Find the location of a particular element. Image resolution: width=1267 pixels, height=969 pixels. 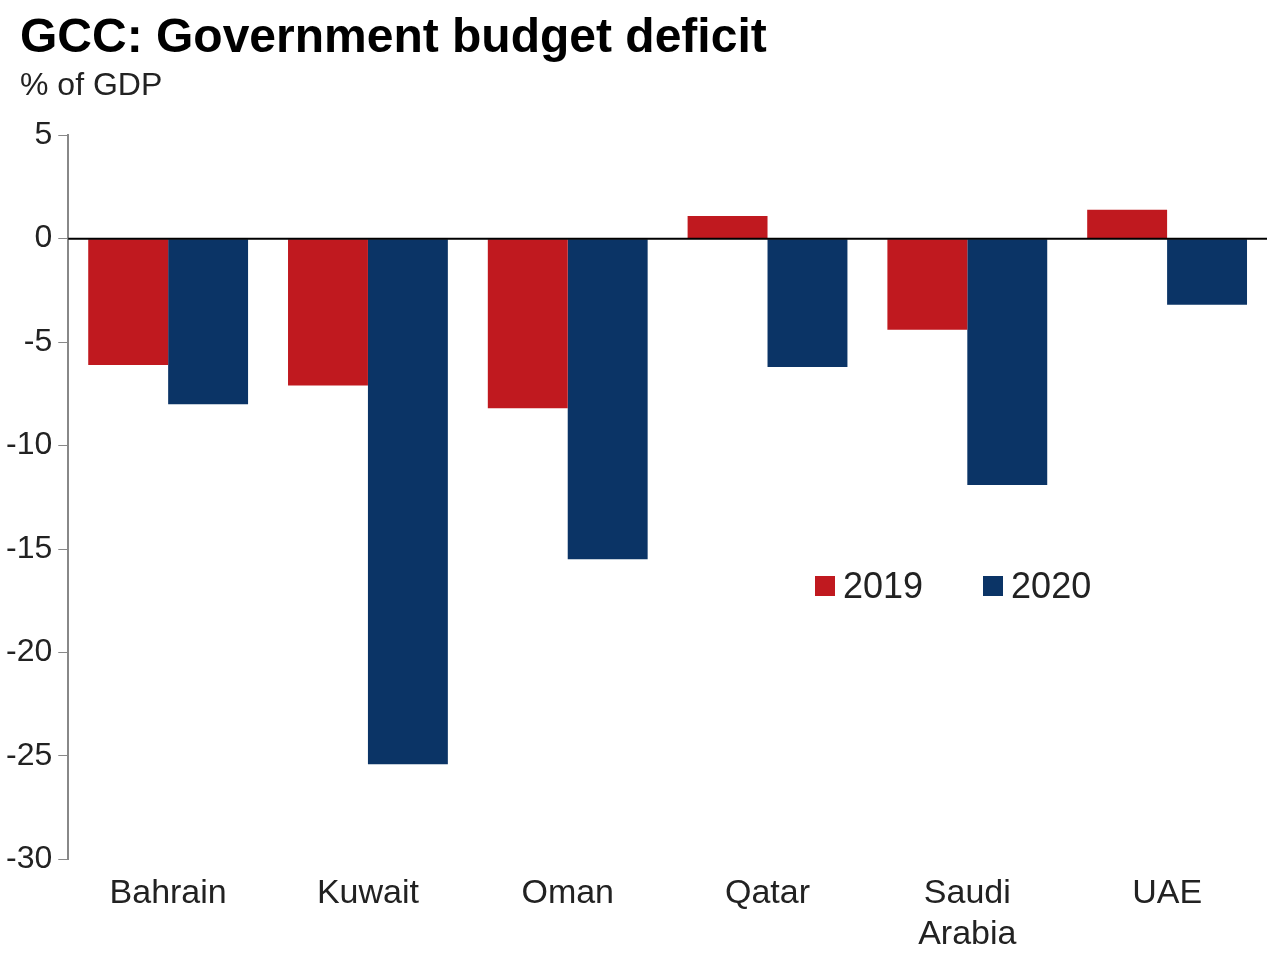

y-tick-label: 0 is located at coordinates (43, 236).